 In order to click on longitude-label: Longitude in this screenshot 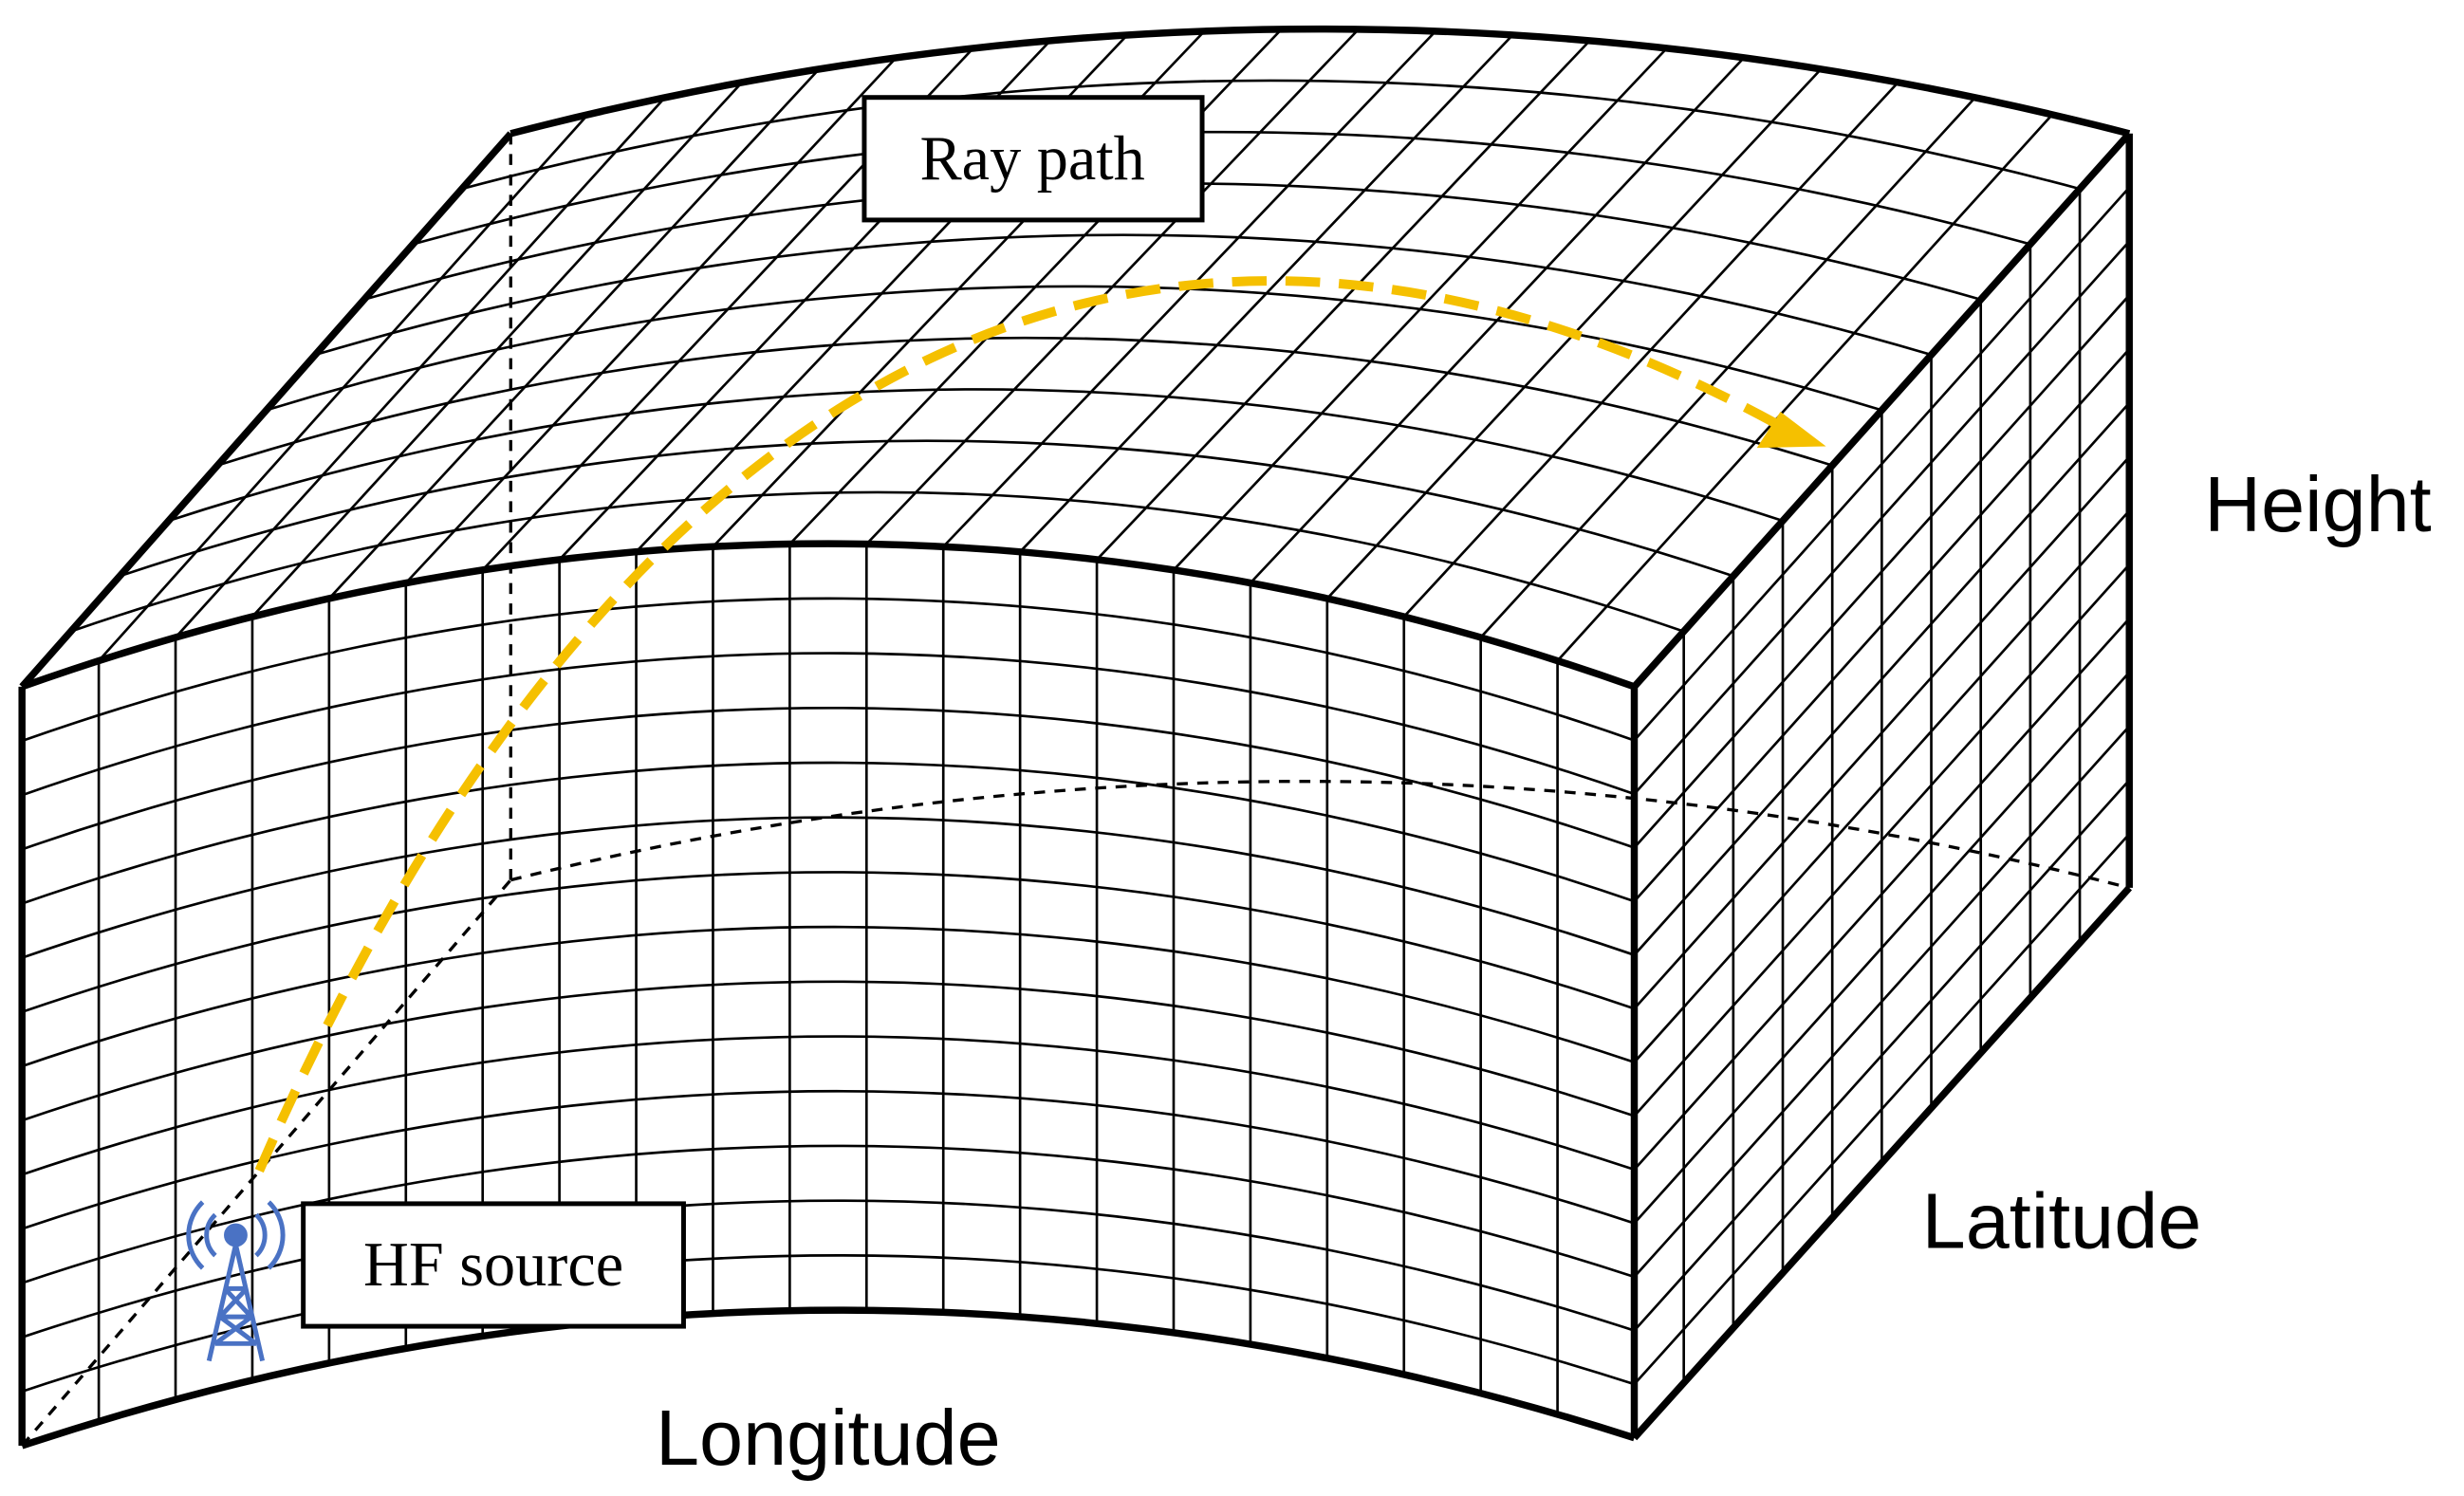, I will do `click(828, 1438)`.